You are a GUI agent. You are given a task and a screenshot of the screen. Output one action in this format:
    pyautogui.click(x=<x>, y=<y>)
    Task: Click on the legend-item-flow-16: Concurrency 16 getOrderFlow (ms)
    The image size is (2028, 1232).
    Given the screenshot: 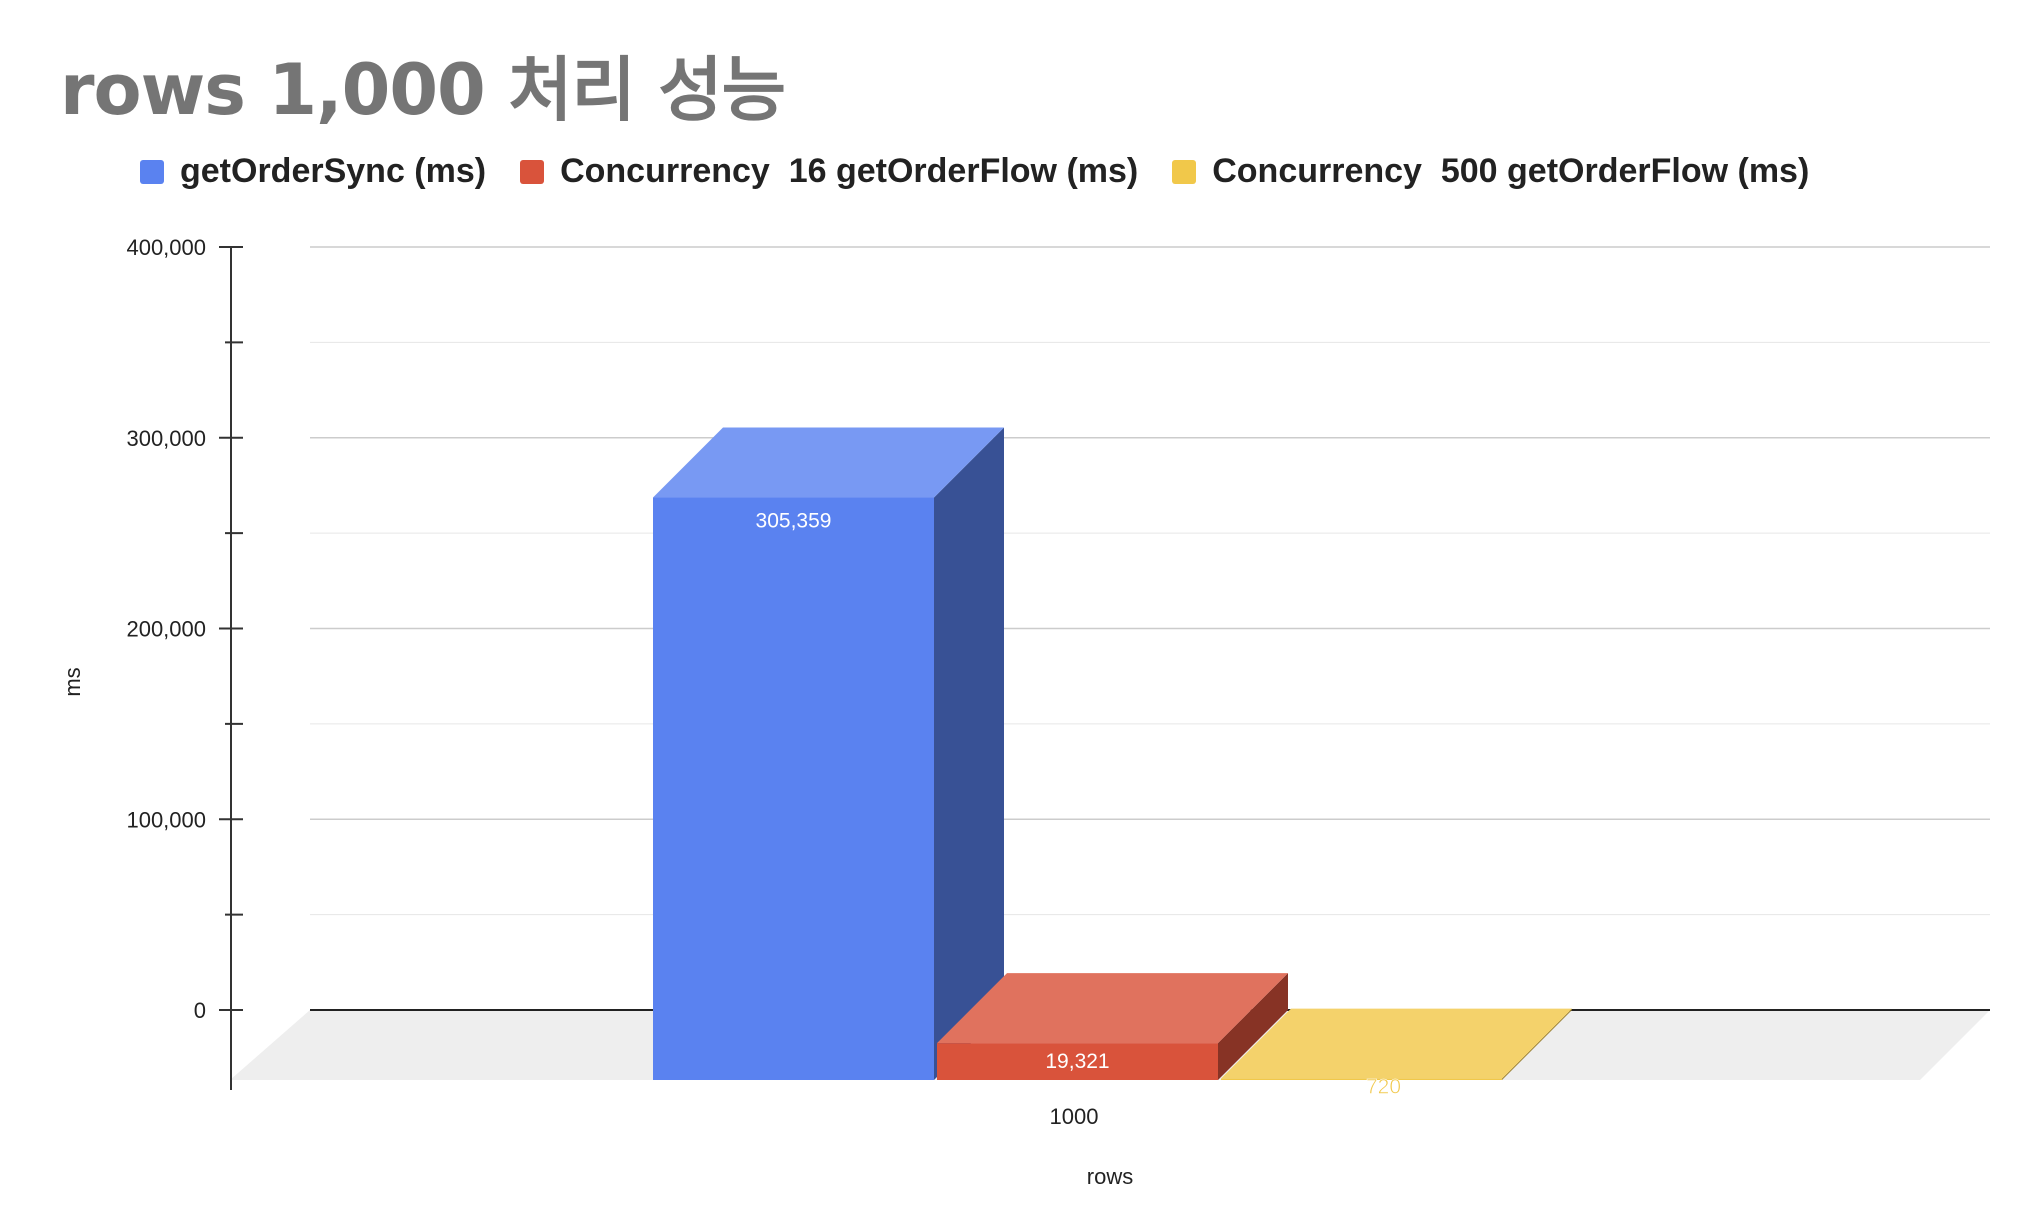 What is the action you would take?
    pyautogui.click(x=829, y=171)
    